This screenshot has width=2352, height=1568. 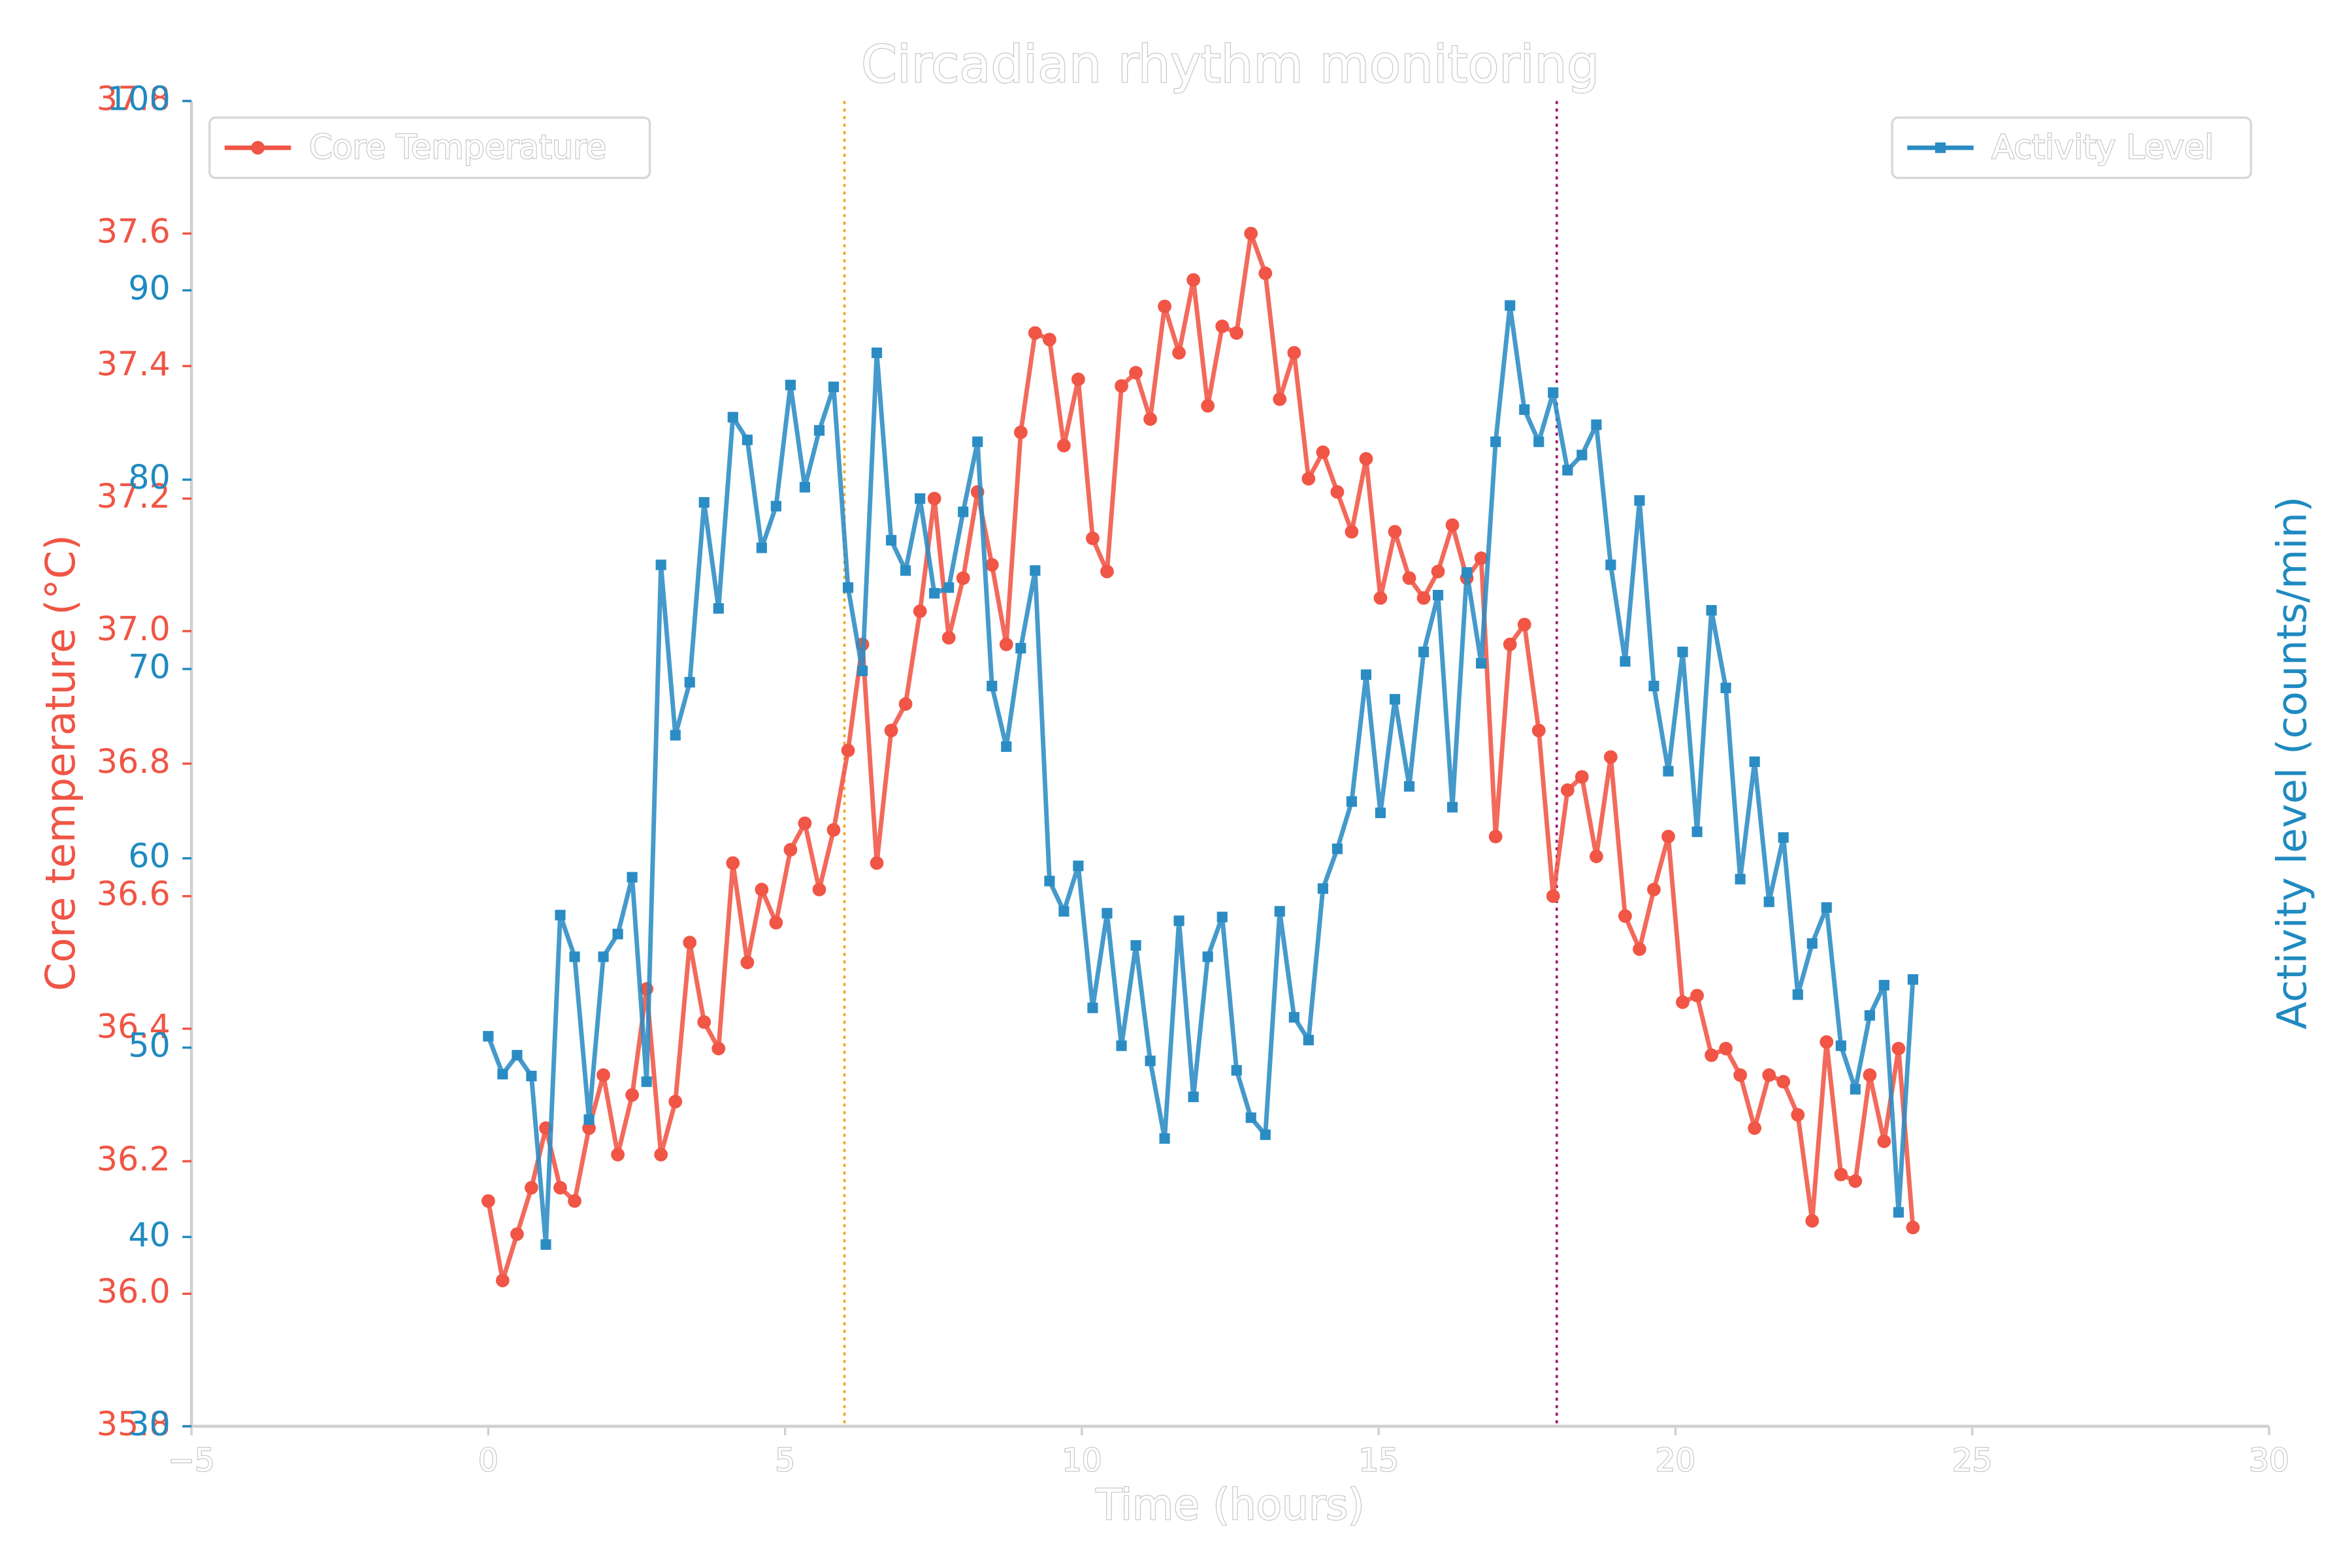 I want to click on legend-box, so click(x=2072, y=148).